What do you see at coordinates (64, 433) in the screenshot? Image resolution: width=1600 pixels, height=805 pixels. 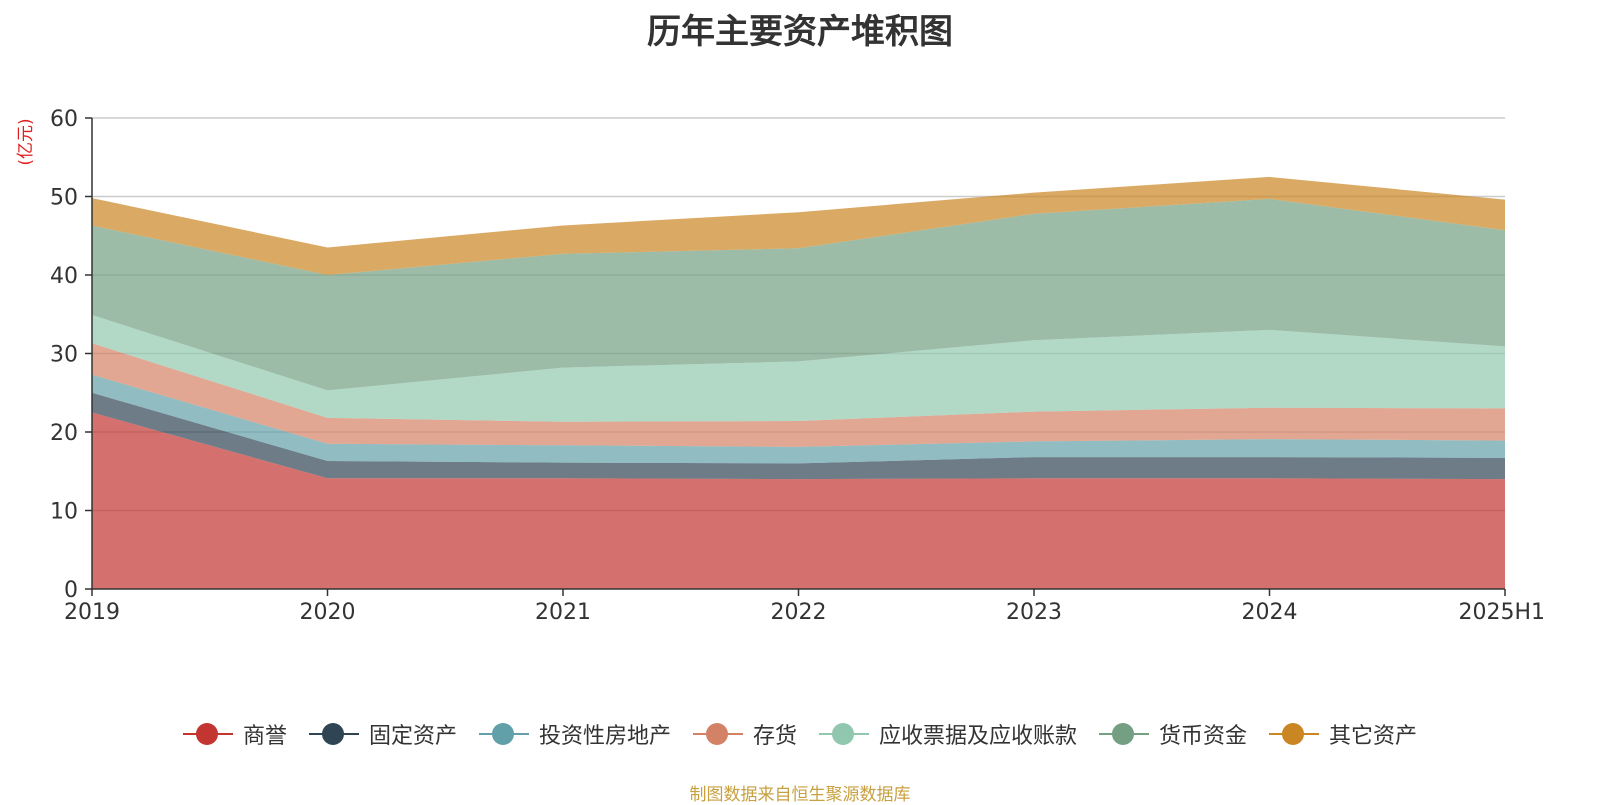 I see `y-tick-label: 20` at bounding box center [64, 433].